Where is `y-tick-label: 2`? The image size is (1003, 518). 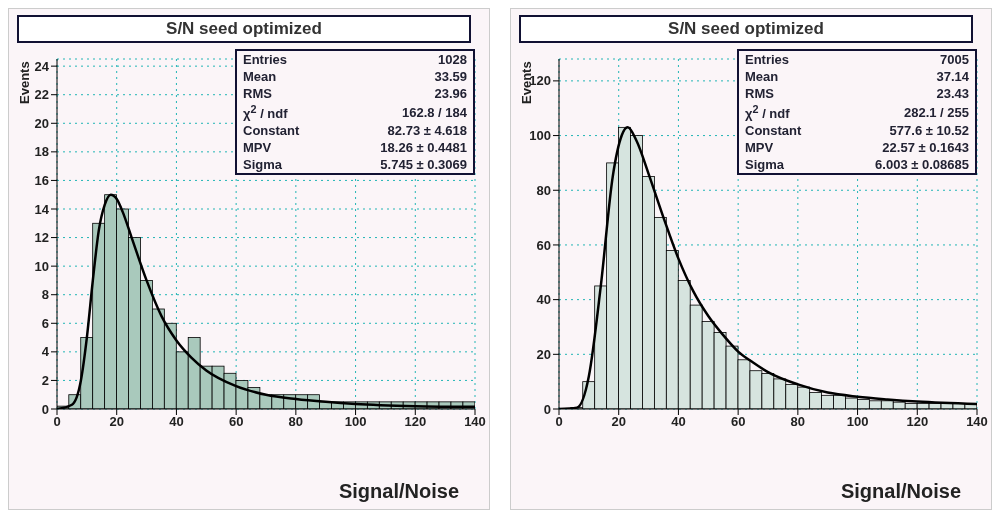
y-tick-label: 2 is located at coordinates (45, 381).